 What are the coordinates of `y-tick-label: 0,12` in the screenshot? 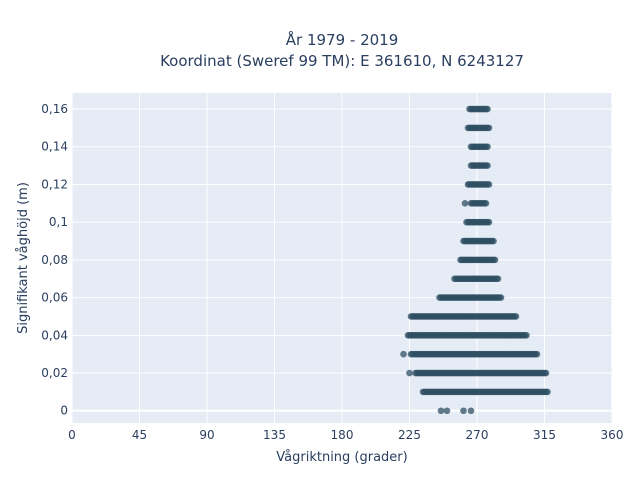 It's located at (54, 184).